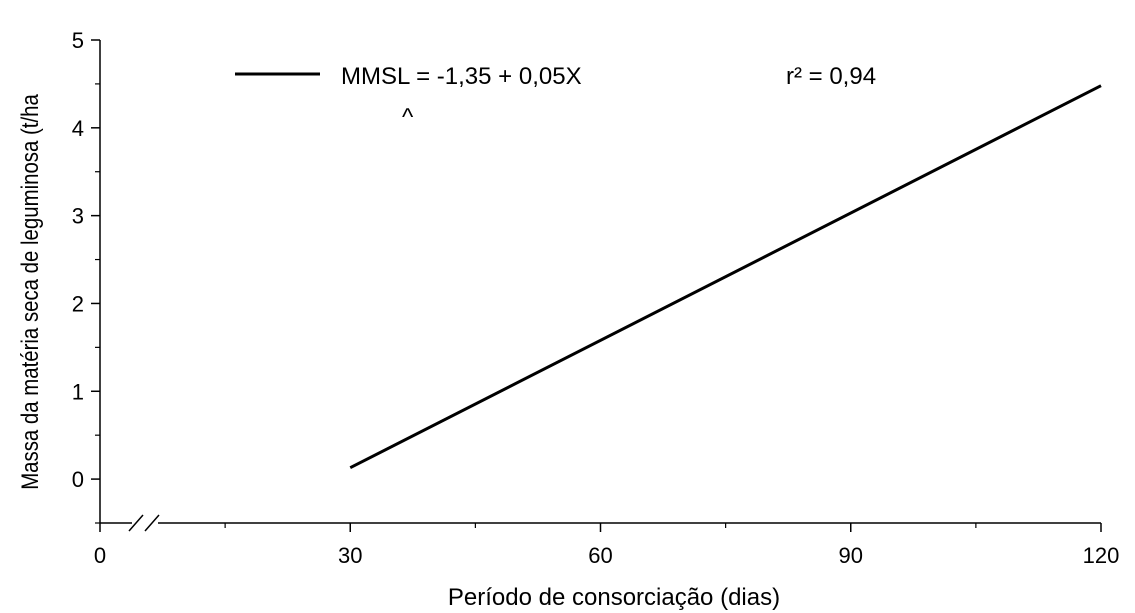 The width and height of the screenshot is (1135, 613). What do you see at coordinates (408, 117) in the screenshot?
I see `legend-equation-hat: ^` at bounding box center [408, 117].